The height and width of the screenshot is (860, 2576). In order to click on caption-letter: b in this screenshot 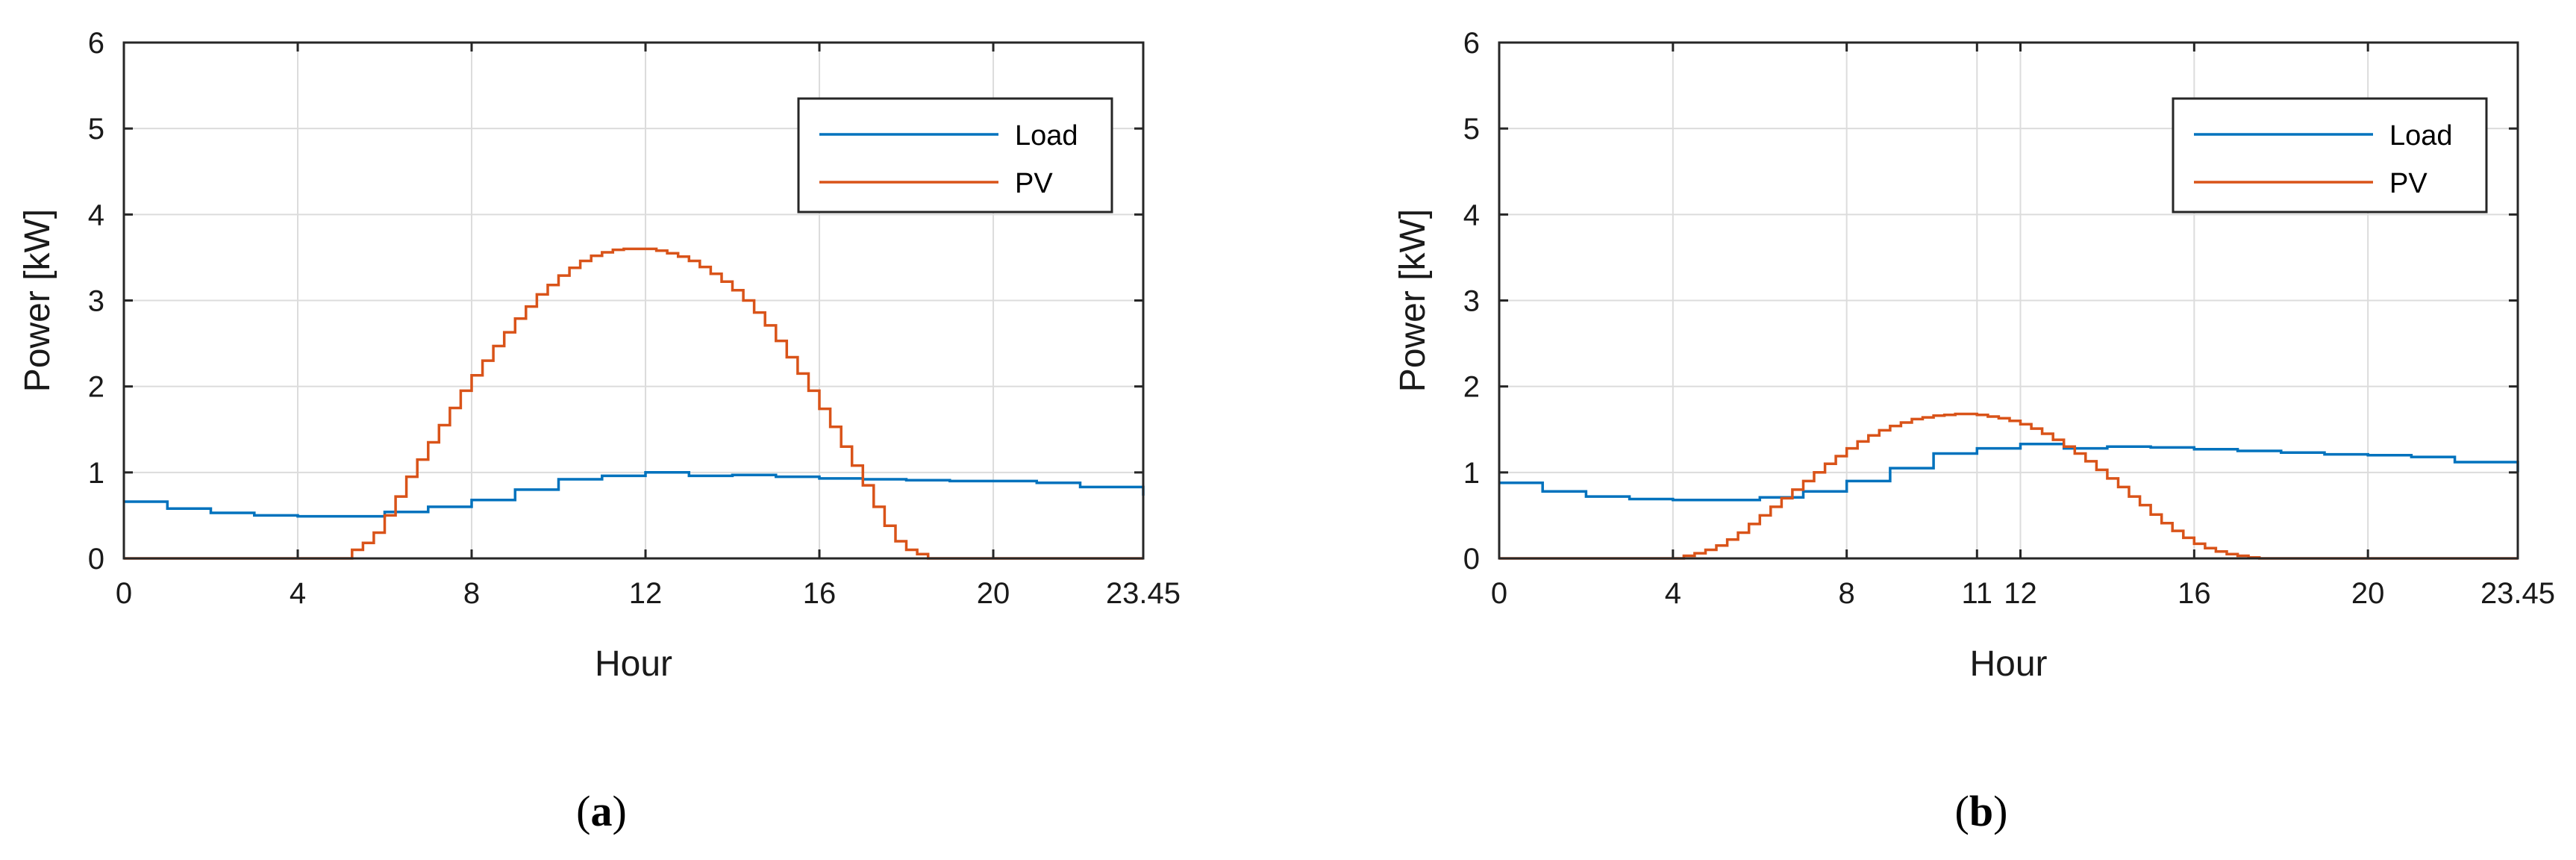, I will do `click(1981, 811)`.